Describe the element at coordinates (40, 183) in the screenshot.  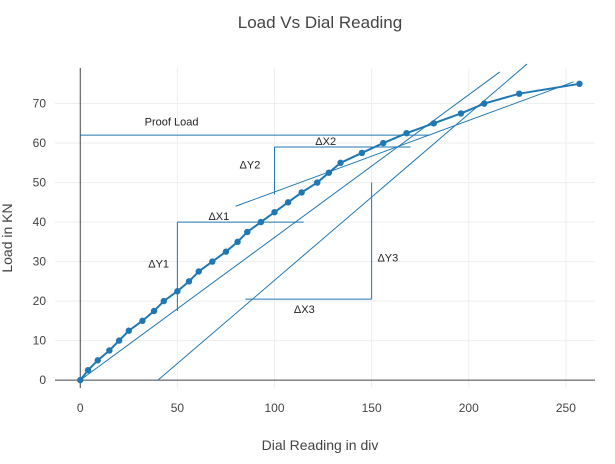
I see `y-tick-label: 50` at that location.